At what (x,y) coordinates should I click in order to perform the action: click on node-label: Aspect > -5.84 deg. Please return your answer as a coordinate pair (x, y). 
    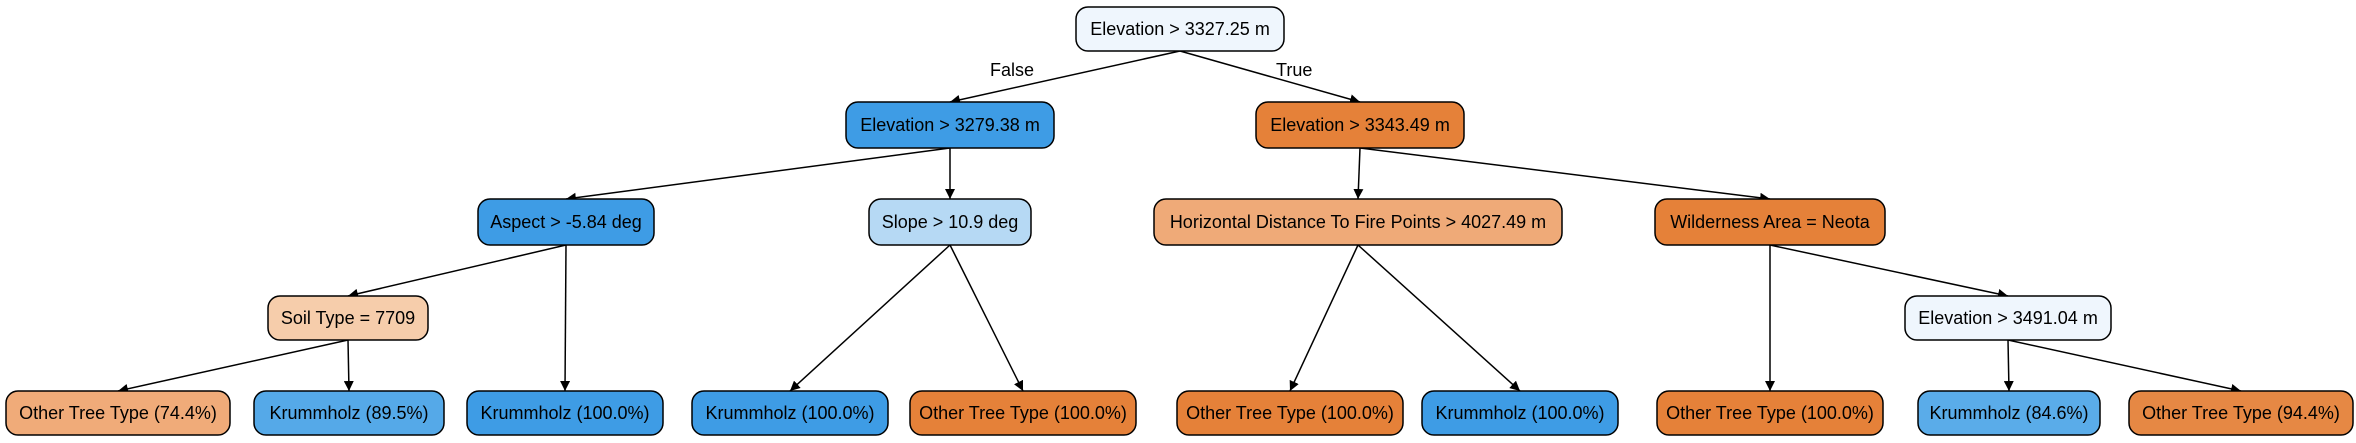
    Looking at the image, I should click on (566, 222).